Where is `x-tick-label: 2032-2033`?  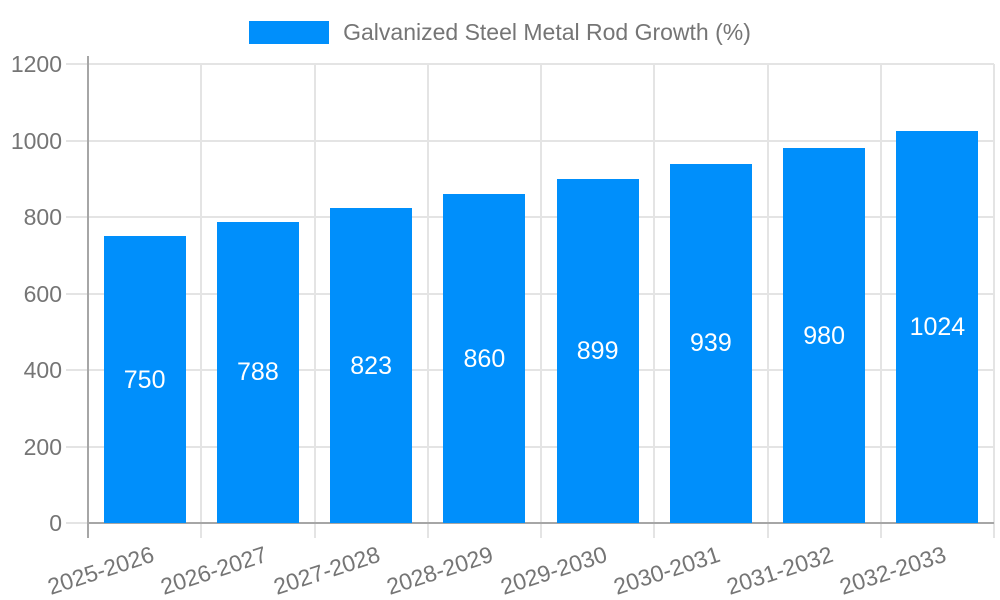 x-tick-label: 2032-2033 is located at coordinates (893, 570).